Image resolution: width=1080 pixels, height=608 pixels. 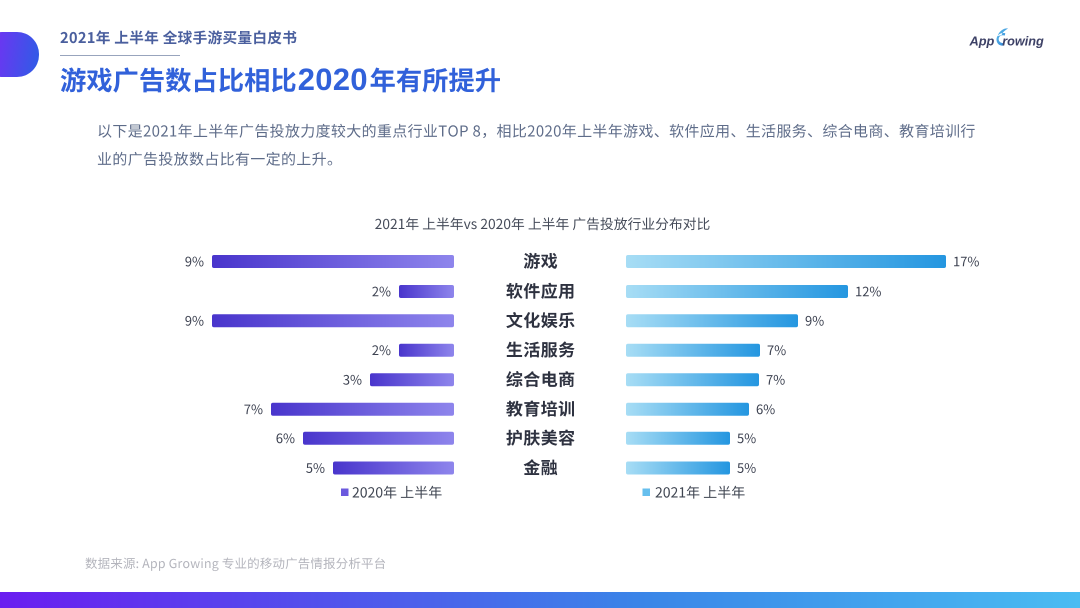 What do you see at coordinates (1023, 41) in the screenshot?
I see `svg-text: rowing` at bounding box center [1023, 41].